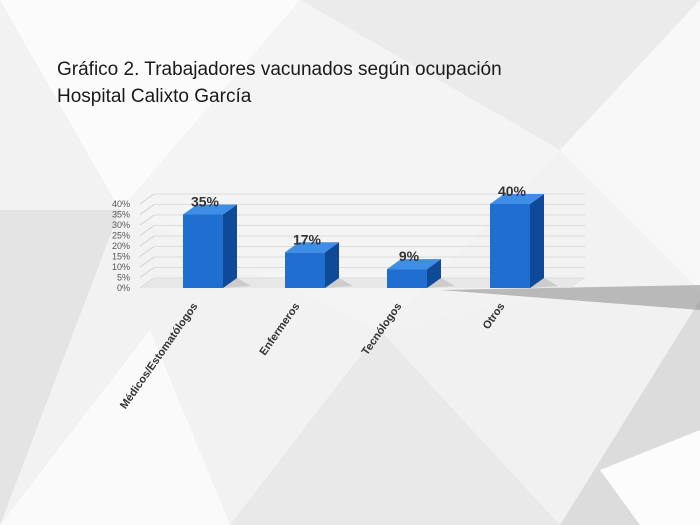 This screenshot has height=525, width=700. Describe the element at coordinates (123, 278) in the screenshot. I see `y-tick-label: 5%` at that location.